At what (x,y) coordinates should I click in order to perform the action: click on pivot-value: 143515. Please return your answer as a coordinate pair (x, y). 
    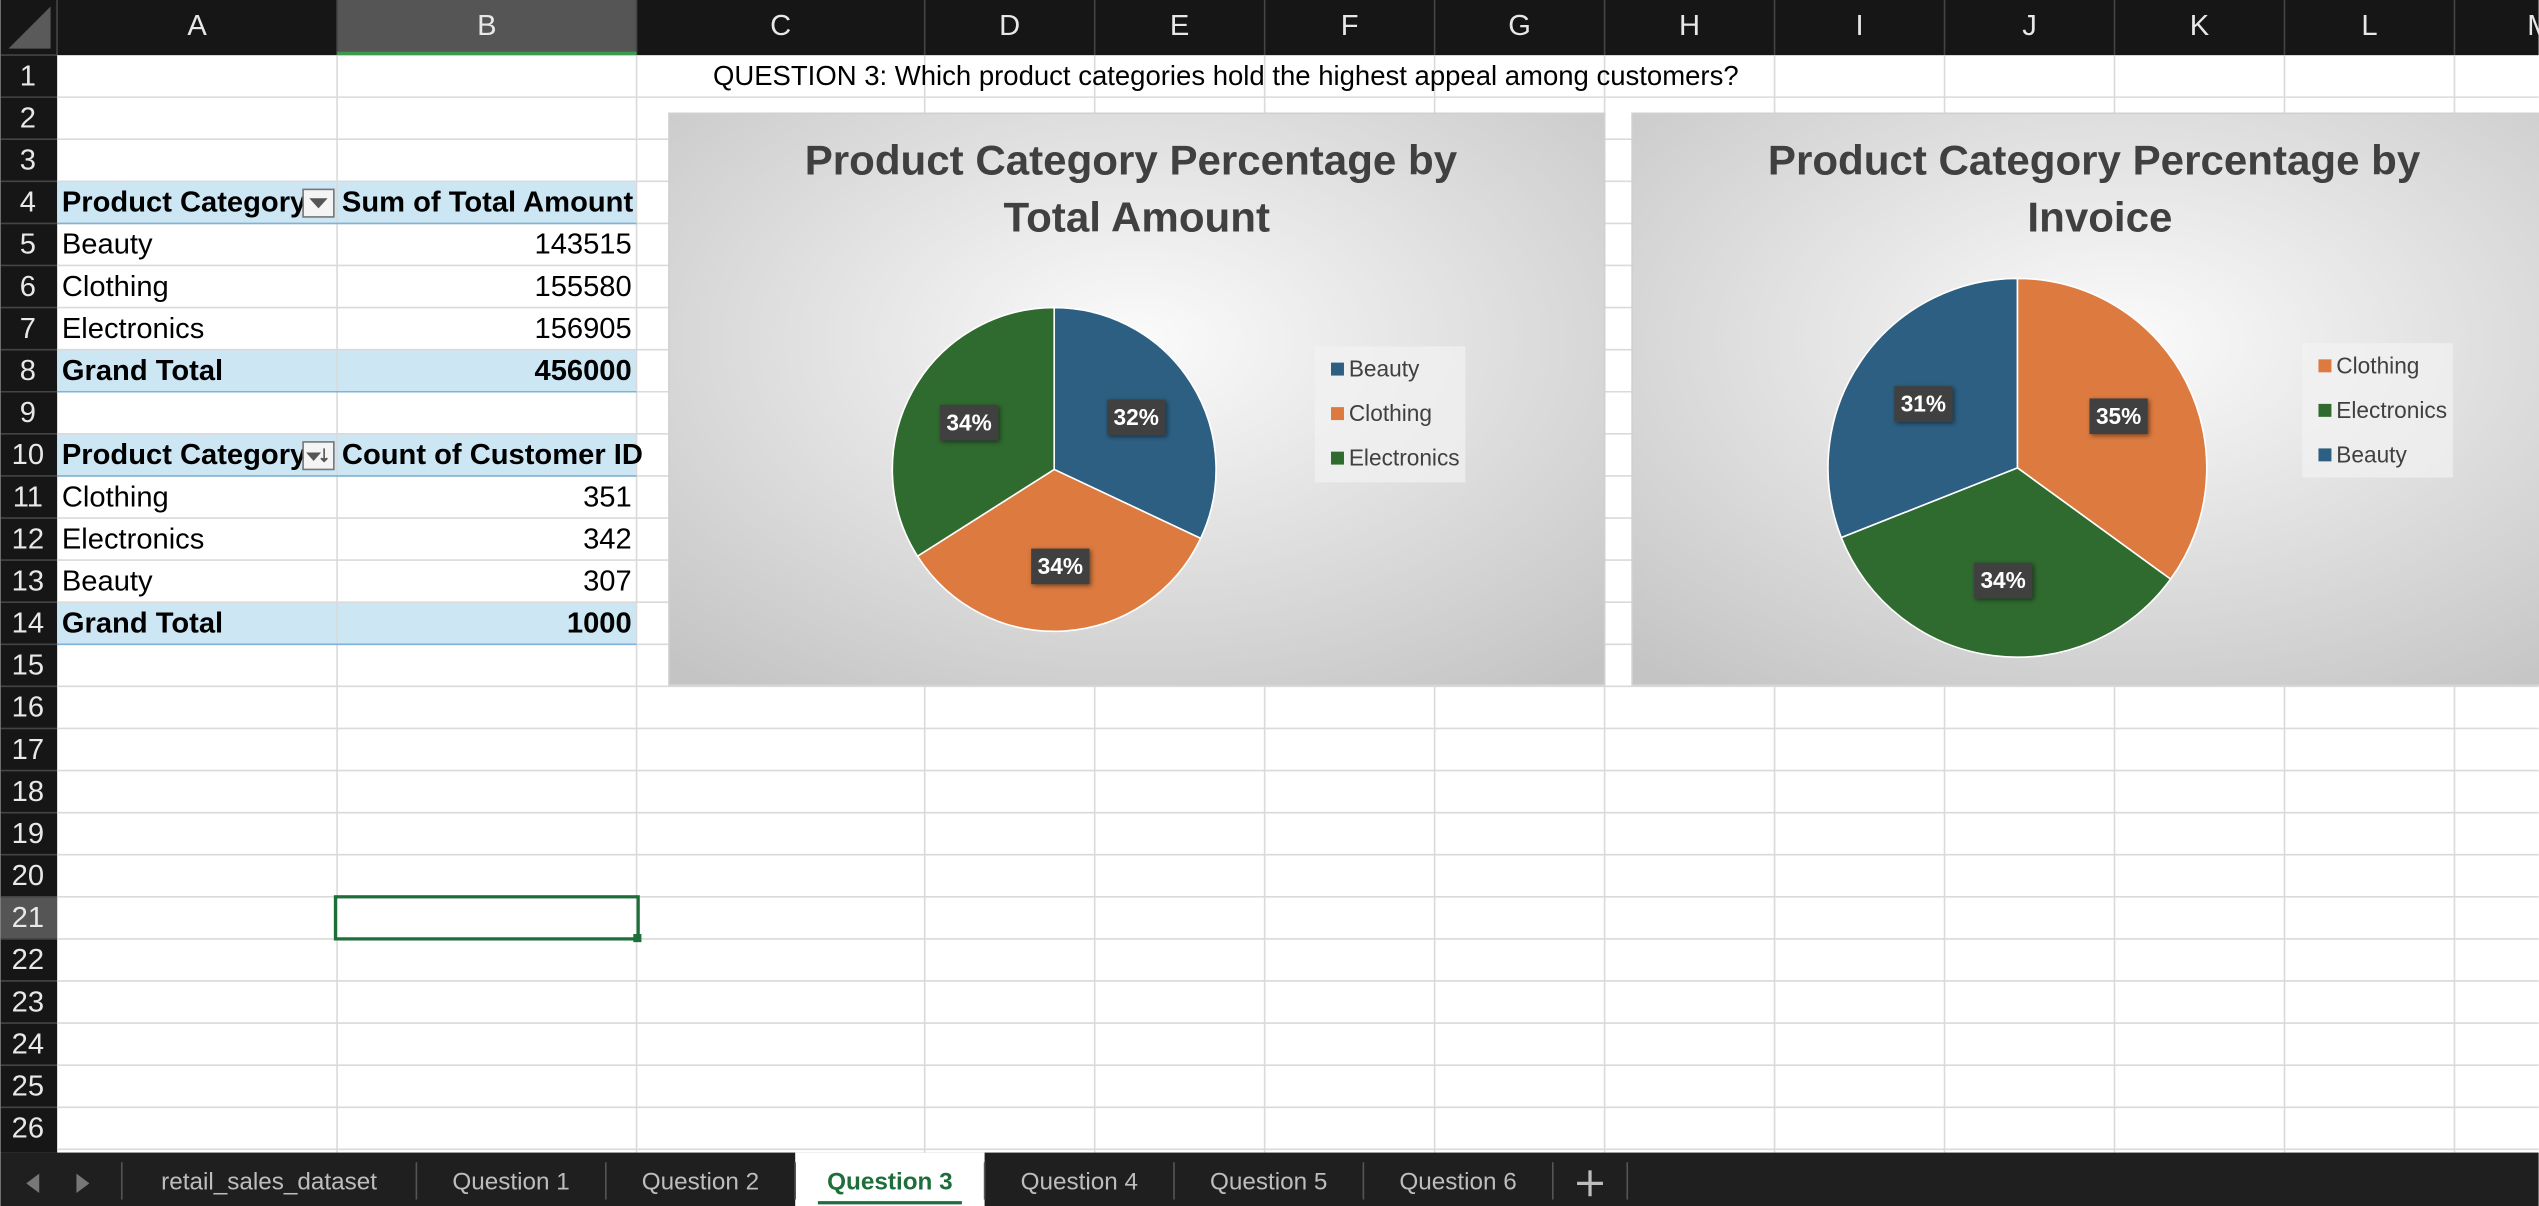
    Looking at the image, I should click on (582, 245).